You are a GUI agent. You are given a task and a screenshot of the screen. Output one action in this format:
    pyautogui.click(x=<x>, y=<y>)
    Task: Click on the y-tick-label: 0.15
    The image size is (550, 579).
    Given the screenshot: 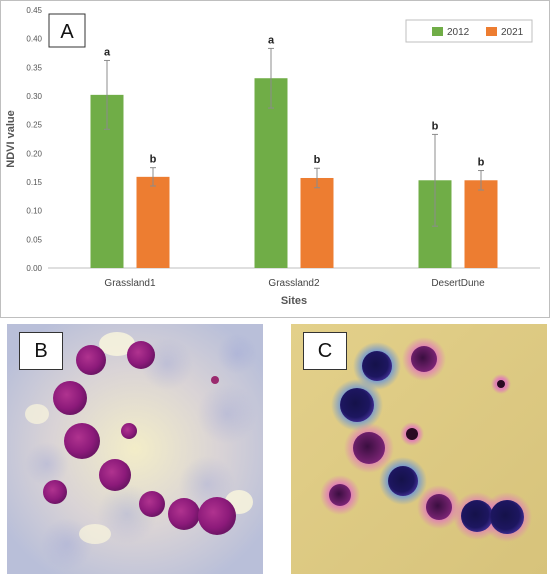 What is the action you would take?
    pyautogui.click(x=34, y=182)
    